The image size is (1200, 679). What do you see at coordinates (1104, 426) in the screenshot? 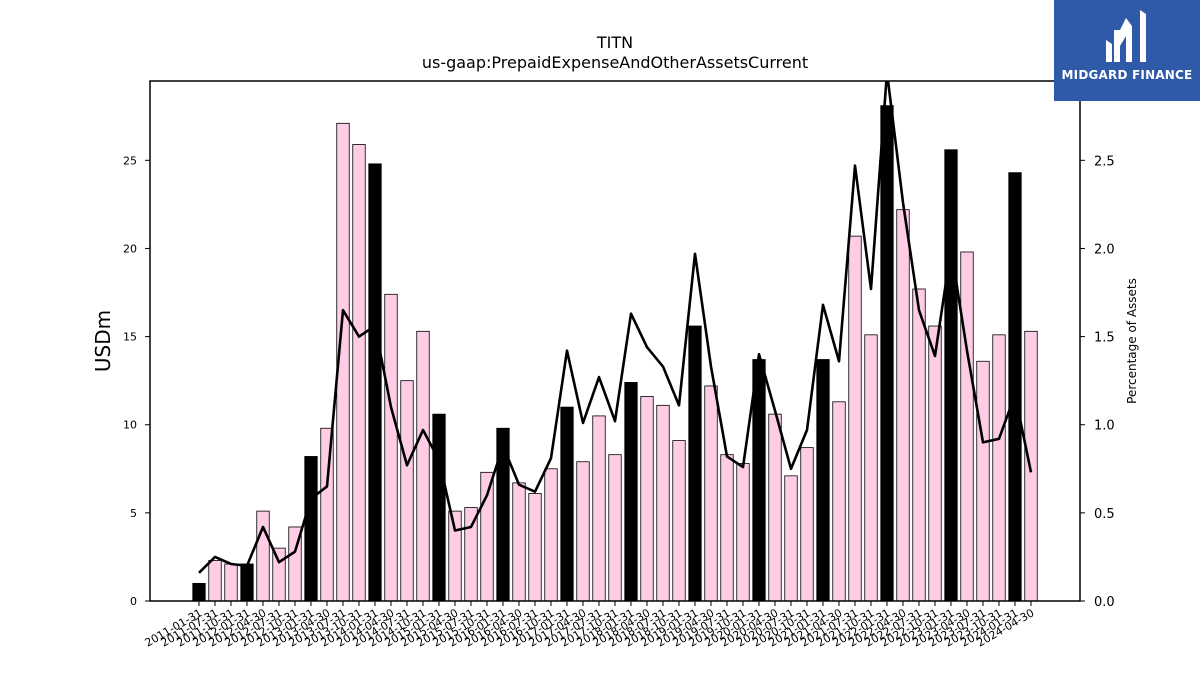
I see `y2-tick-label: 1.0` at bounding box center [1104, 426].